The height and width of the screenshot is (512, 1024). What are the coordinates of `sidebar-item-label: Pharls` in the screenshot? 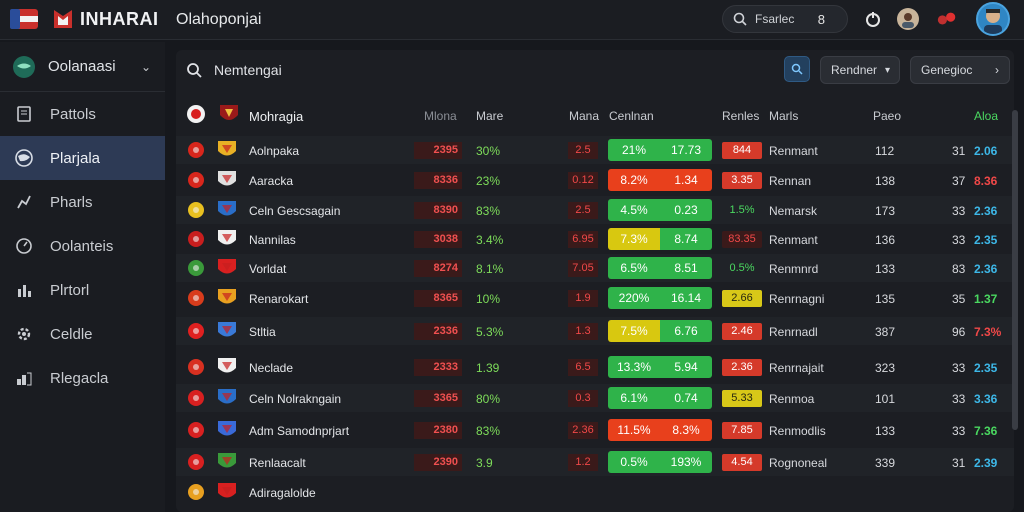 It's located at (71, 202).